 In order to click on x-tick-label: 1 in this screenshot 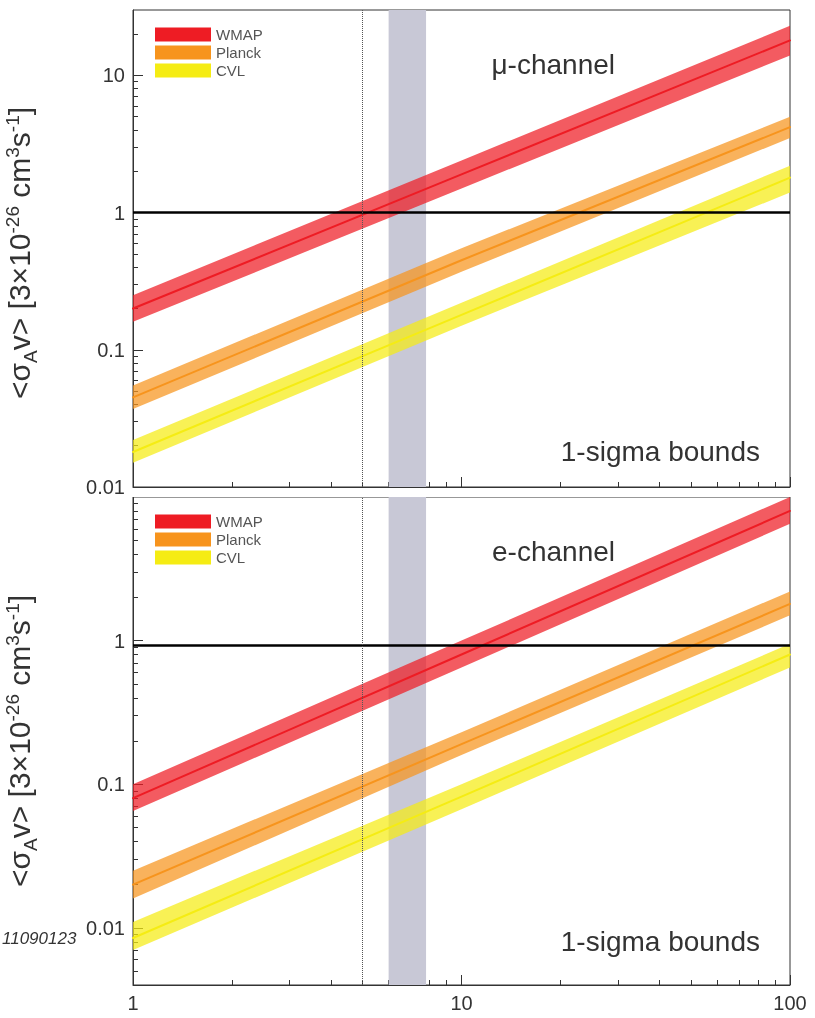, I will do `click(133, 1003)`.